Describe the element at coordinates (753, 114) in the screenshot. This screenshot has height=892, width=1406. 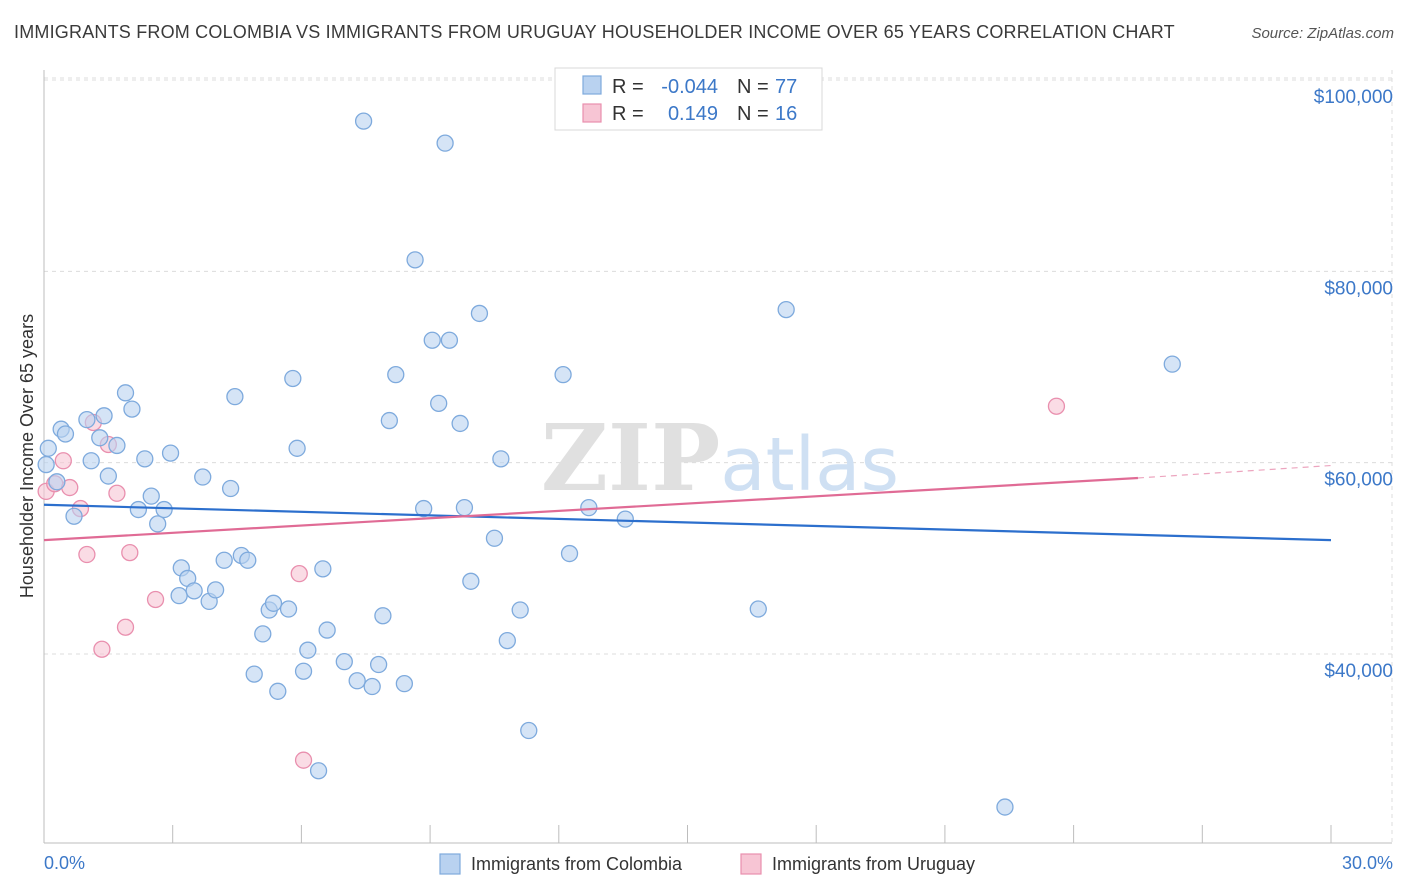
I see `legend-n-label: N =` at that location.